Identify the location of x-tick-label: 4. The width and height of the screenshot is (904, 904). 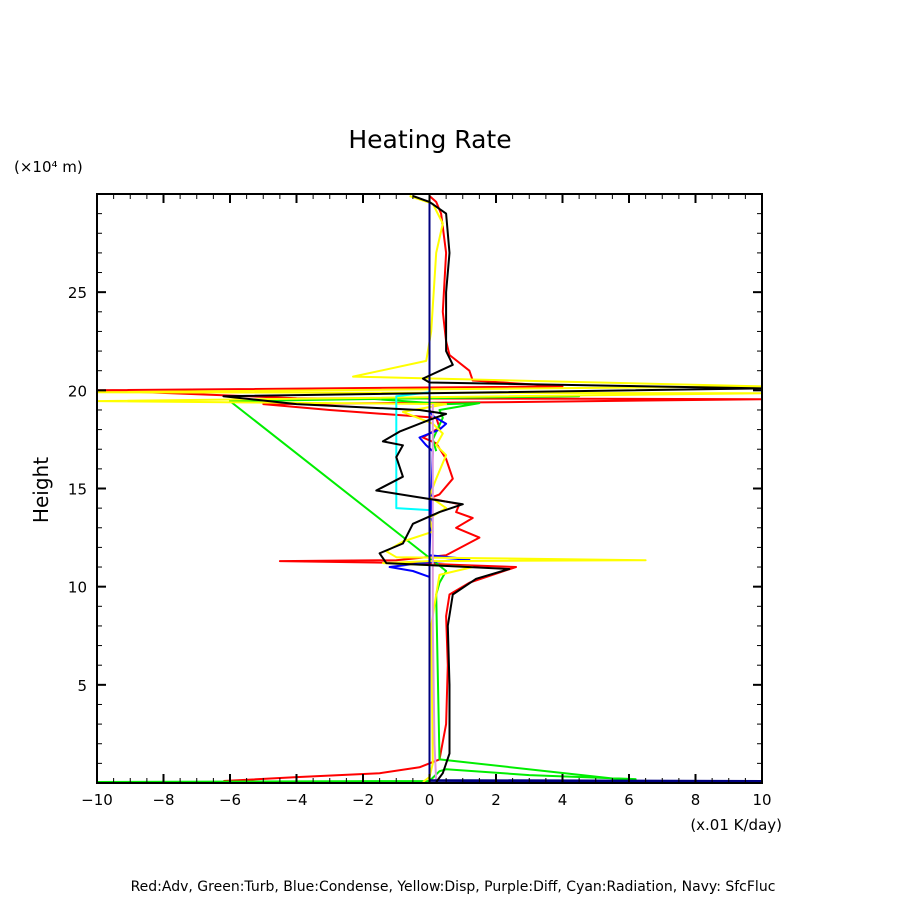
(563, 800).